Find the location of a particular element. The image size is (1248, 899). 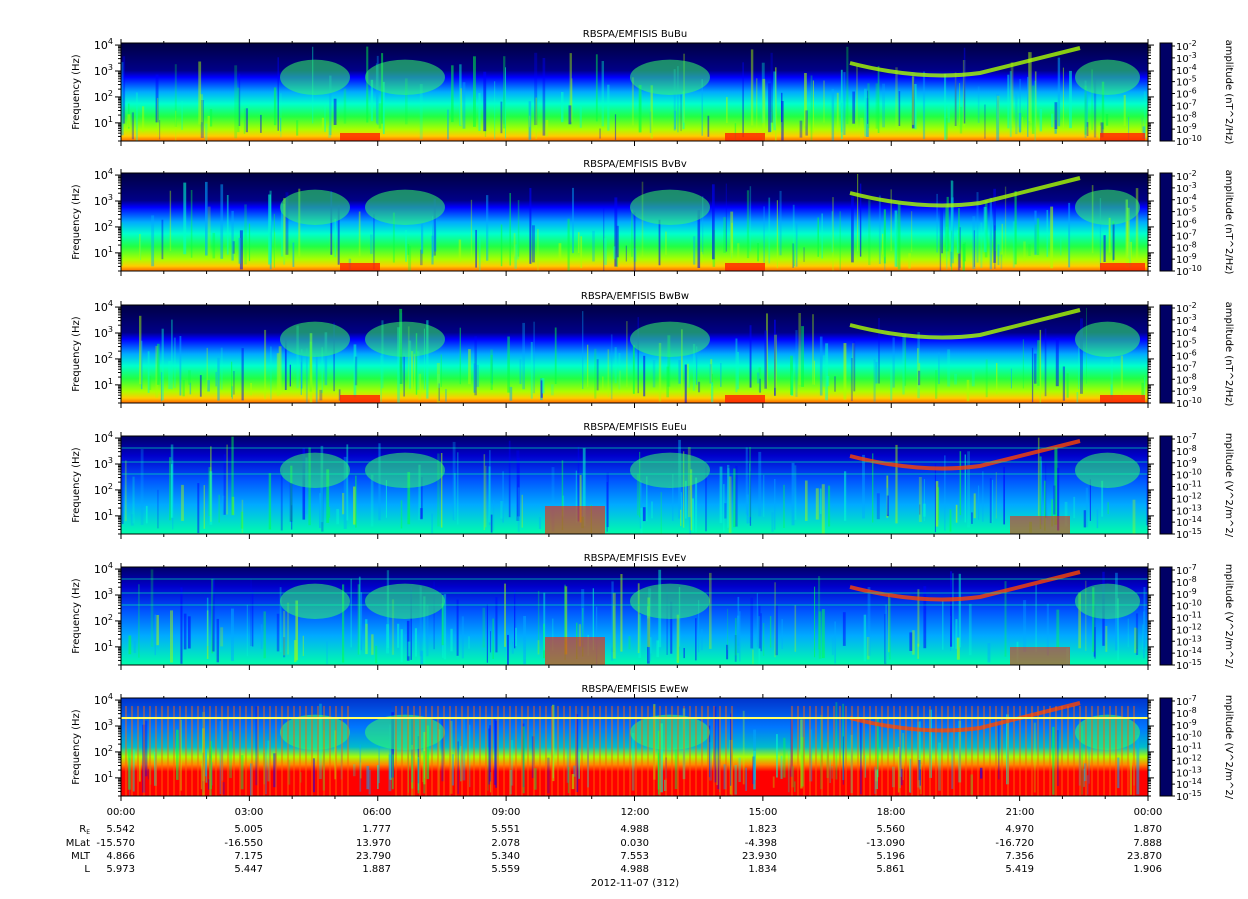

colorbar-tick-label: 10⁻⁴ is located at coordinates (1186, 70).